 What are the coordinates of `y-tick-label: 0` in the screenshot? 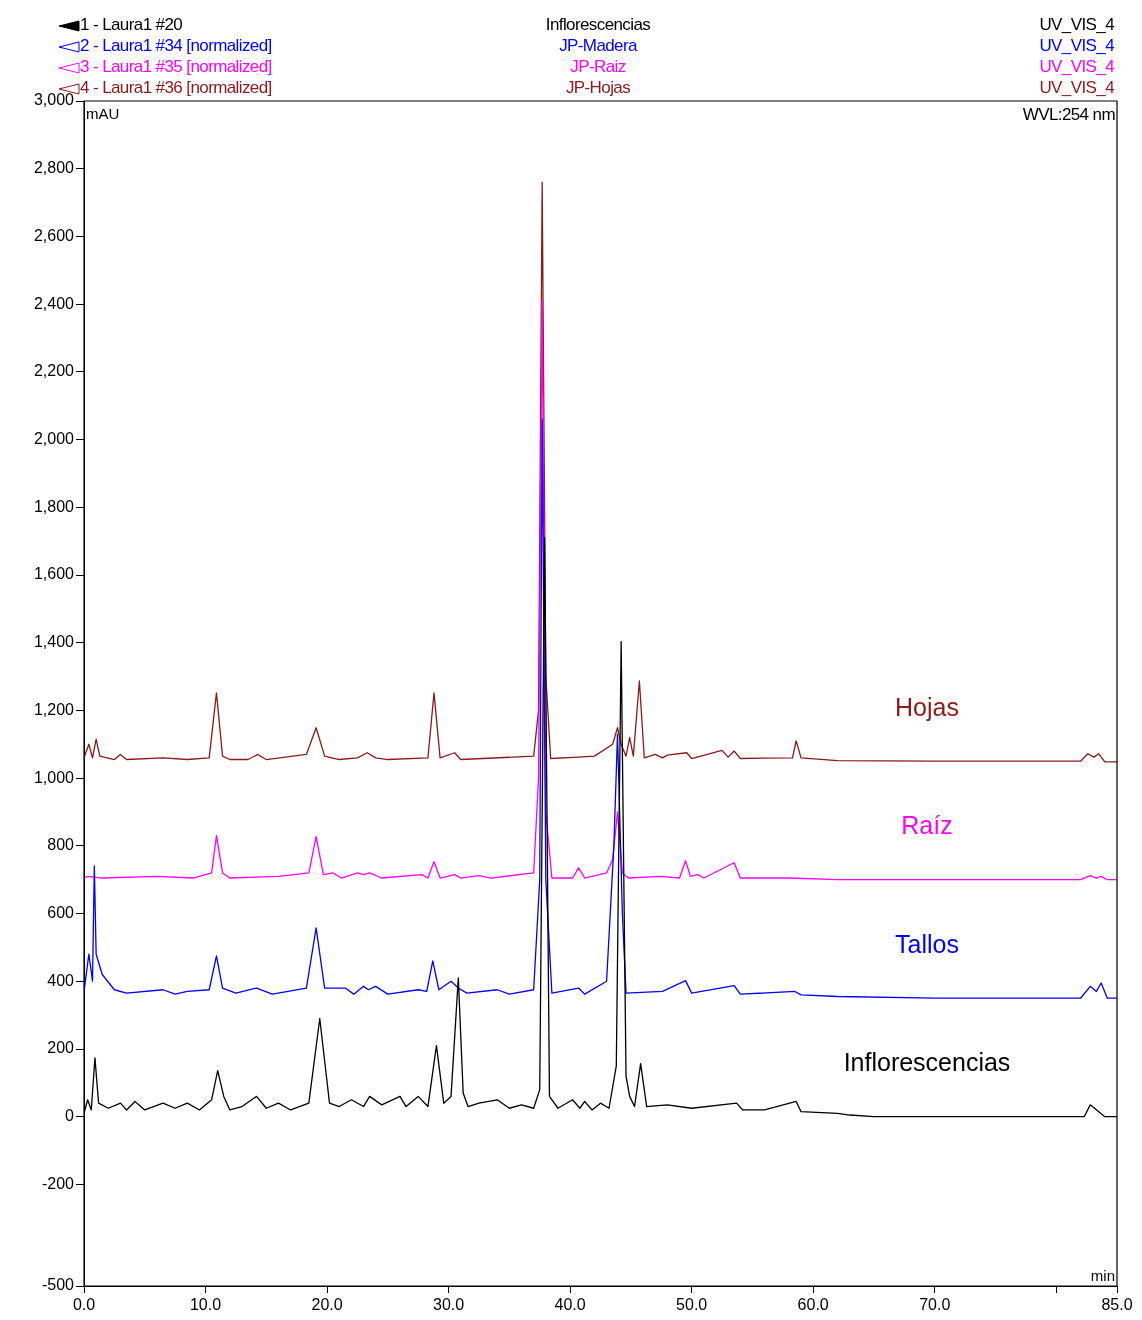 It's located at (70, 1116).